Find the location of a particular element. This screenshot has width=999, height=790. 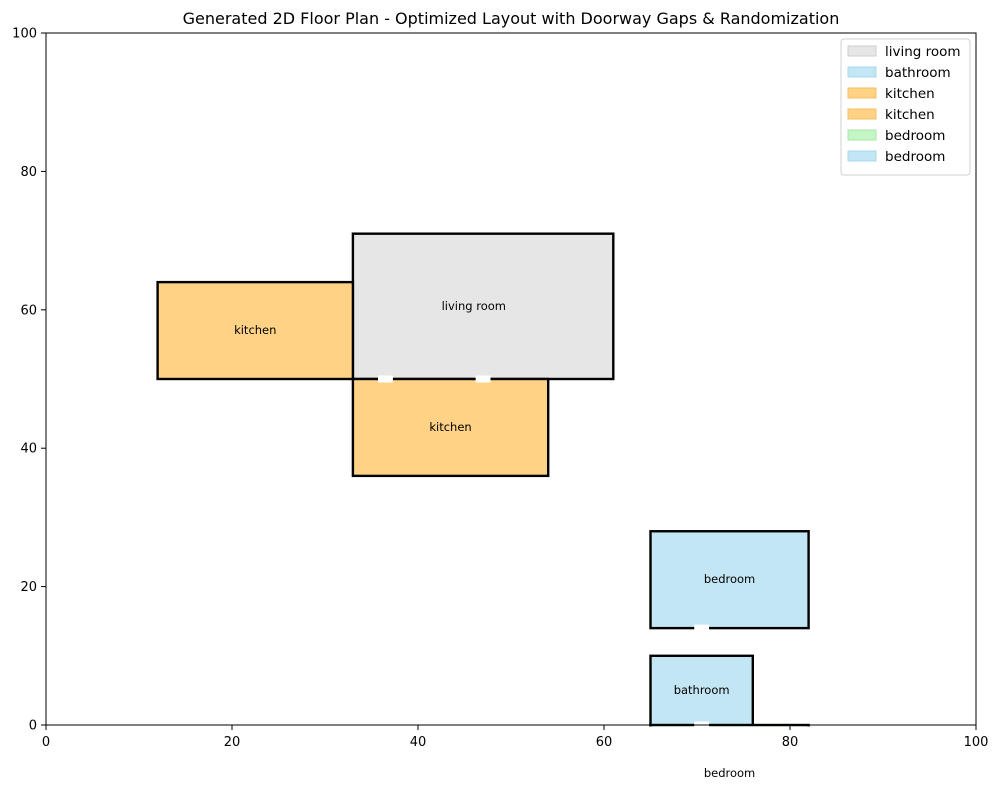

y-tick-label: 80 is located at coordinates (28, 172).